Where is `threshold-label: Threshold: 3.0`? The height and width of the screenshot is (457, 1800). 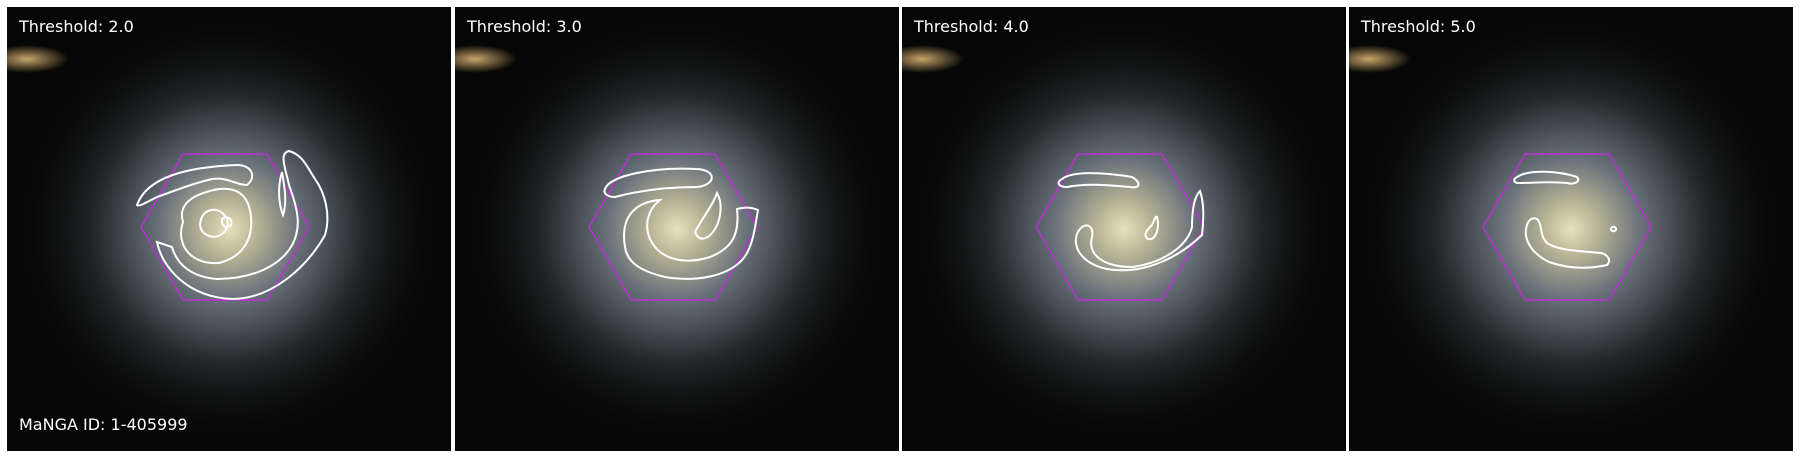
threshold-label: Threshold: 3.0 is located at coordinates (524, 26).